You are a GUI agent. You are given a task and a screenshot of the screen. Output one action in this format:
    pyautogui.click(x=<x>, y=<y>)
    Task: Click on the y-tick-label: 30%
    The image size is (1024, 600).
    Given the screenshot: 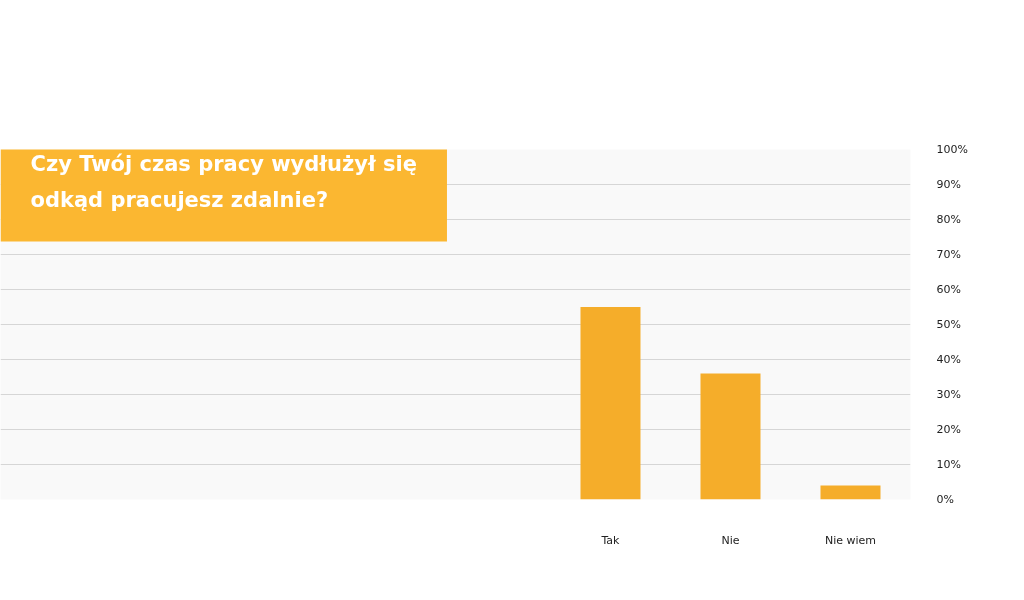 What is the action you would take?
    pyautogui.click(x=948, y=394)
    